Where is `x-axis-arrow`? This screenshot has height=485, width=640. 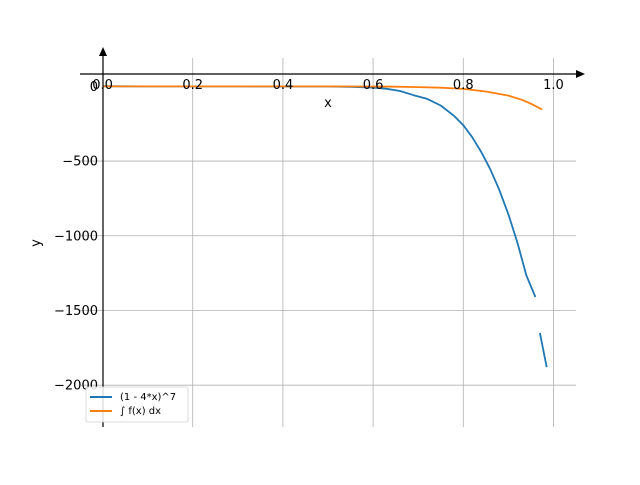 x-axis-arrow is located at coordinates (580, 74).